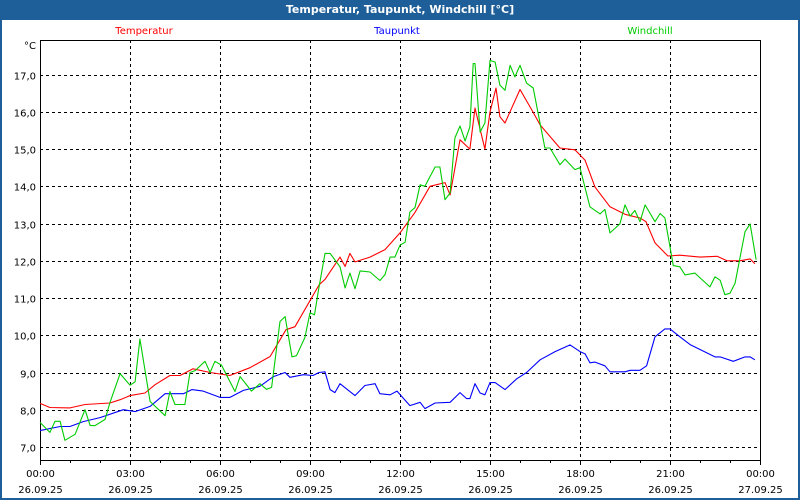  Describe the element at coordinates (580, 474) in the screenshot. I see `x-tick-time: 18:00` at that location.